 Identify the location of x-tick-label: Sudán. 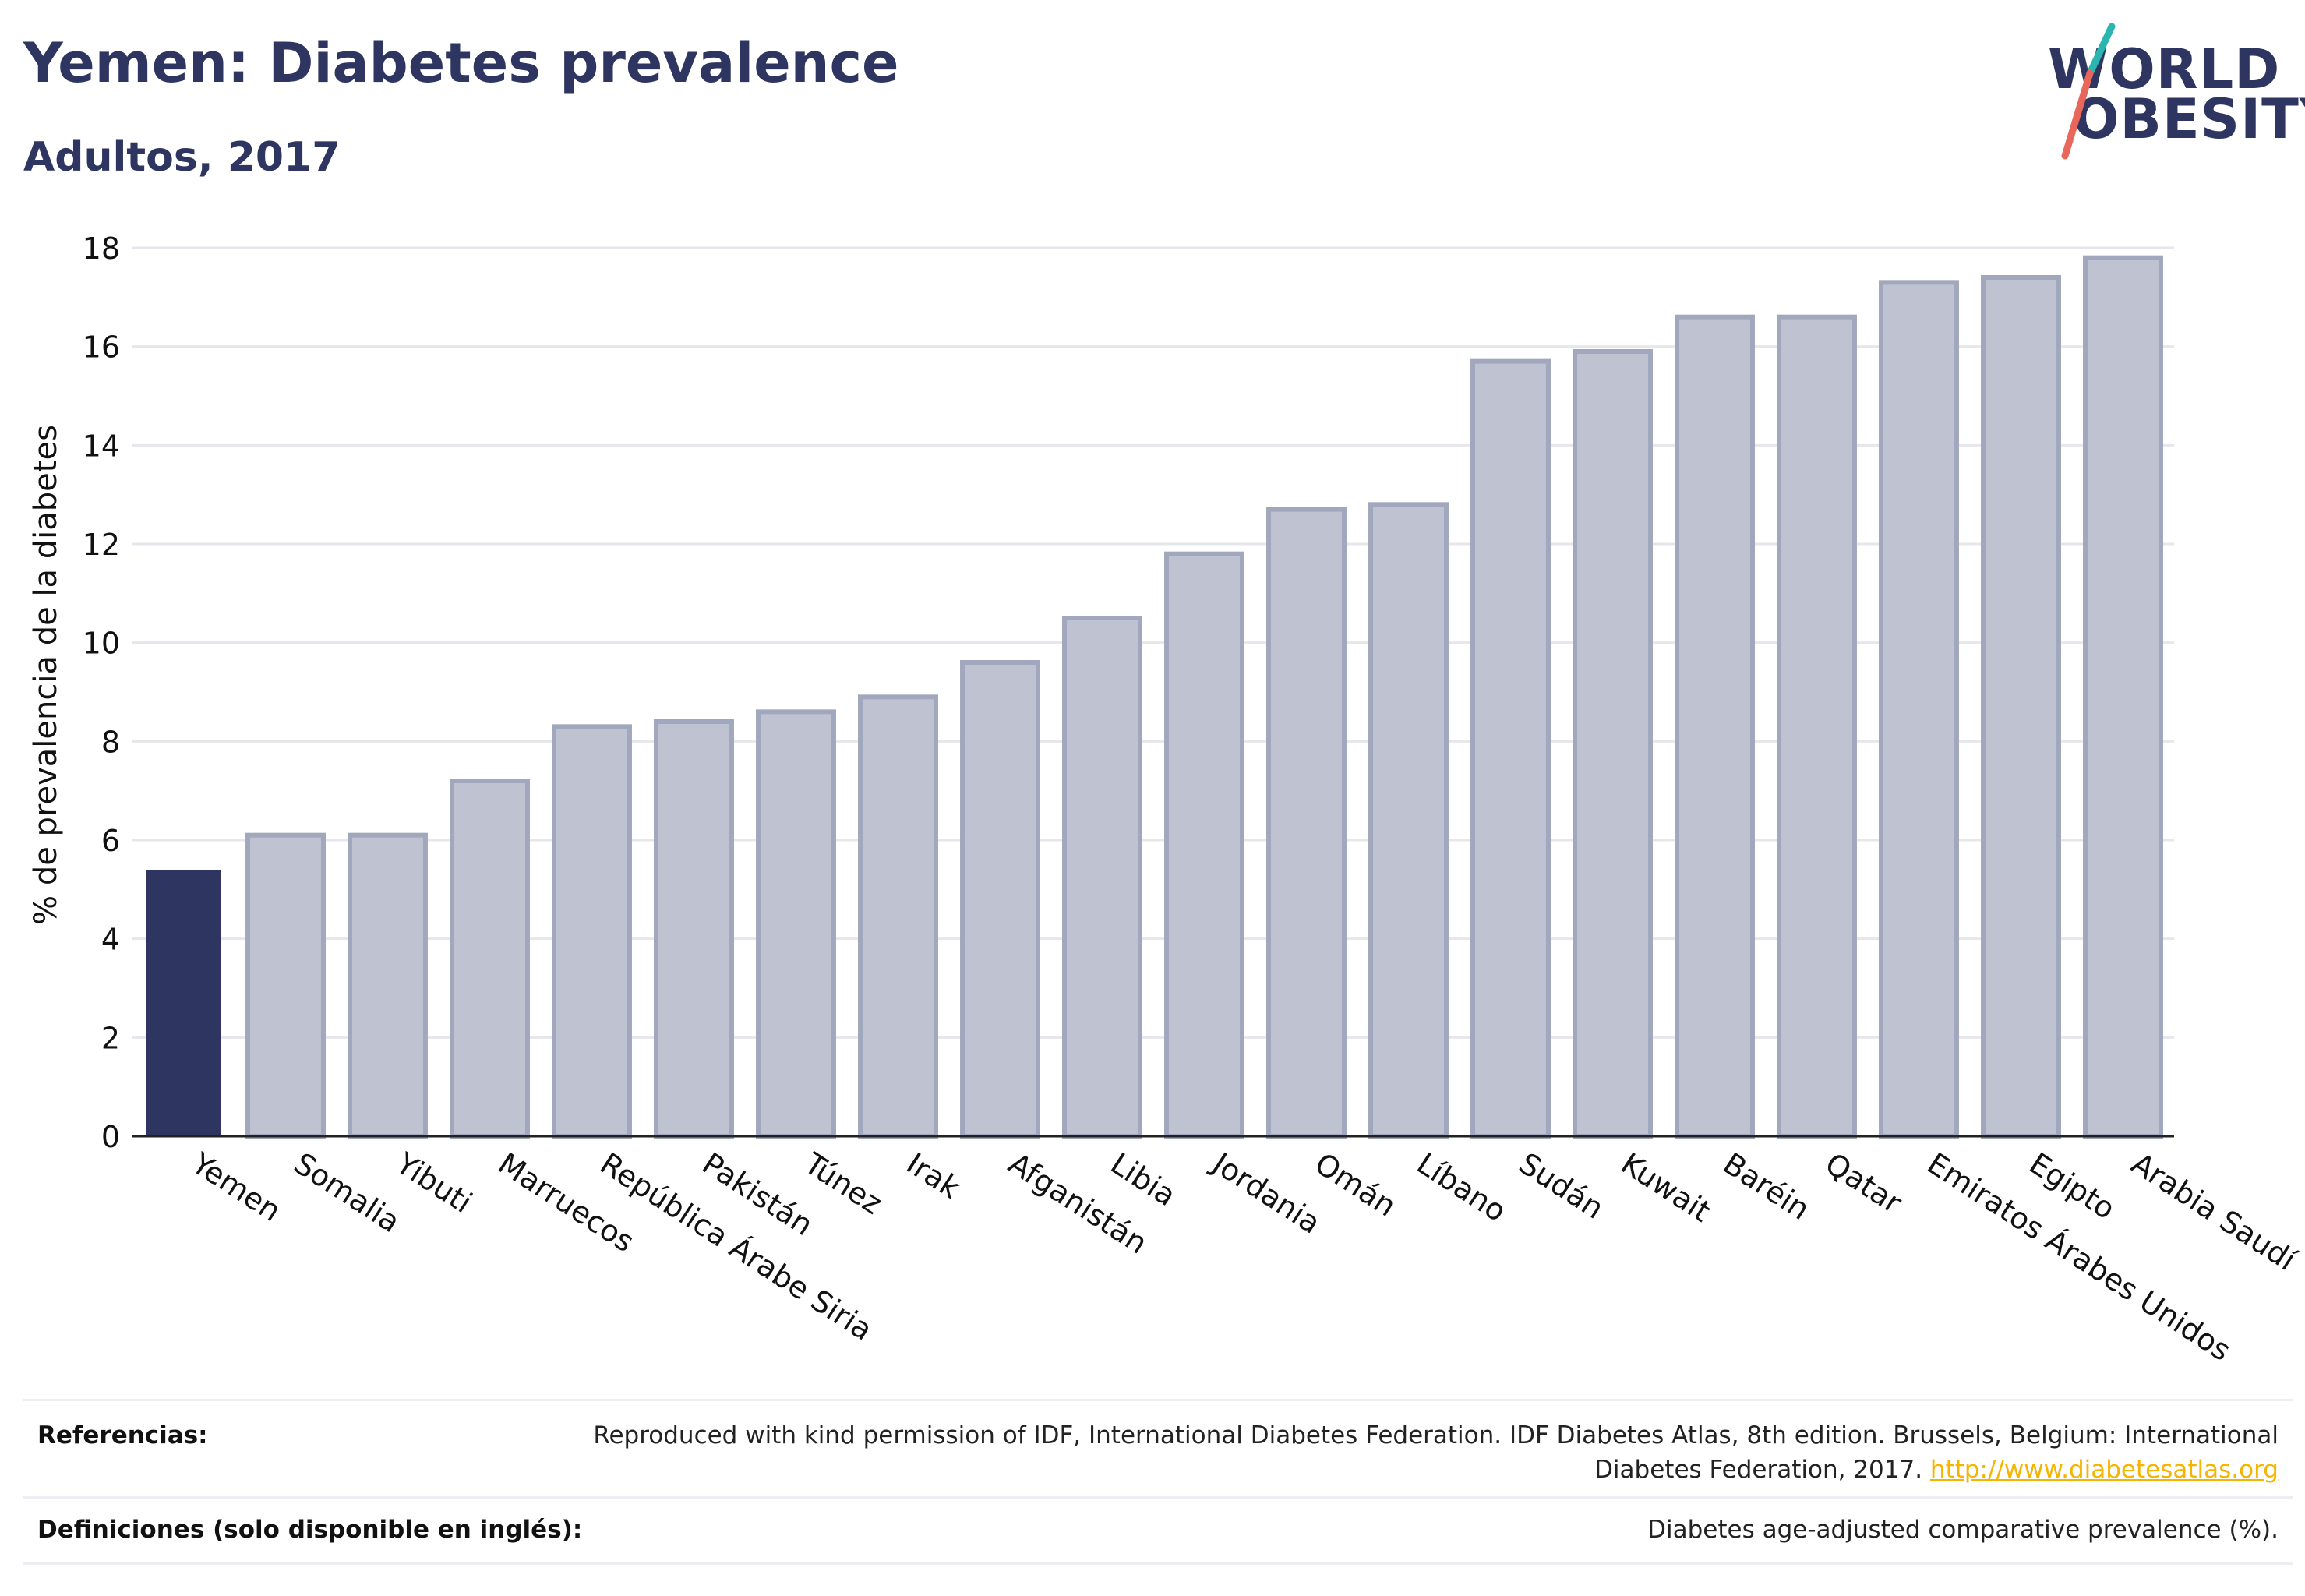
(1561, 1186).